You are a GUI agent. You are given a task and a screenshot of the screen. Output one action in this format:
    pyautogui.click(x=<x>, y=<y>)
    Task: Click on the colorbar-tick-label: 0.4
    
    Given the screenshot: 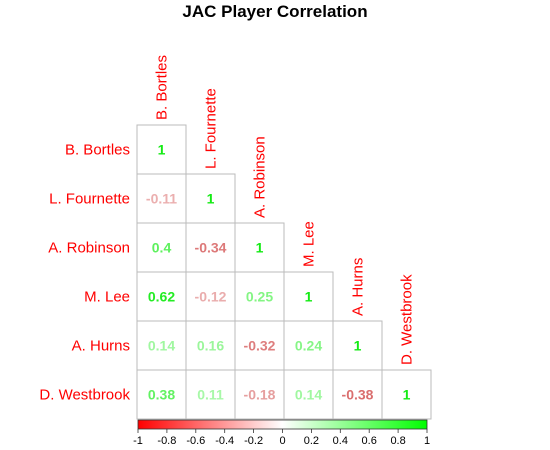 What is the action you would take?
    pyautogui.click(x=340, y=441)
    